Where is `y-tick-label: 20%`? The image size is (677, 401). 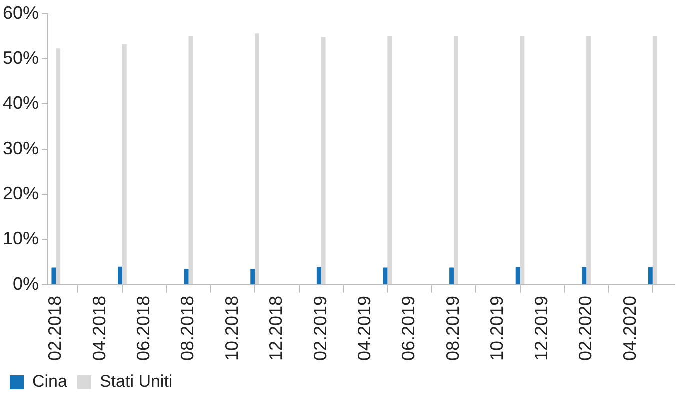 y-tick-label: 20% is located at coordinates (21, 194).